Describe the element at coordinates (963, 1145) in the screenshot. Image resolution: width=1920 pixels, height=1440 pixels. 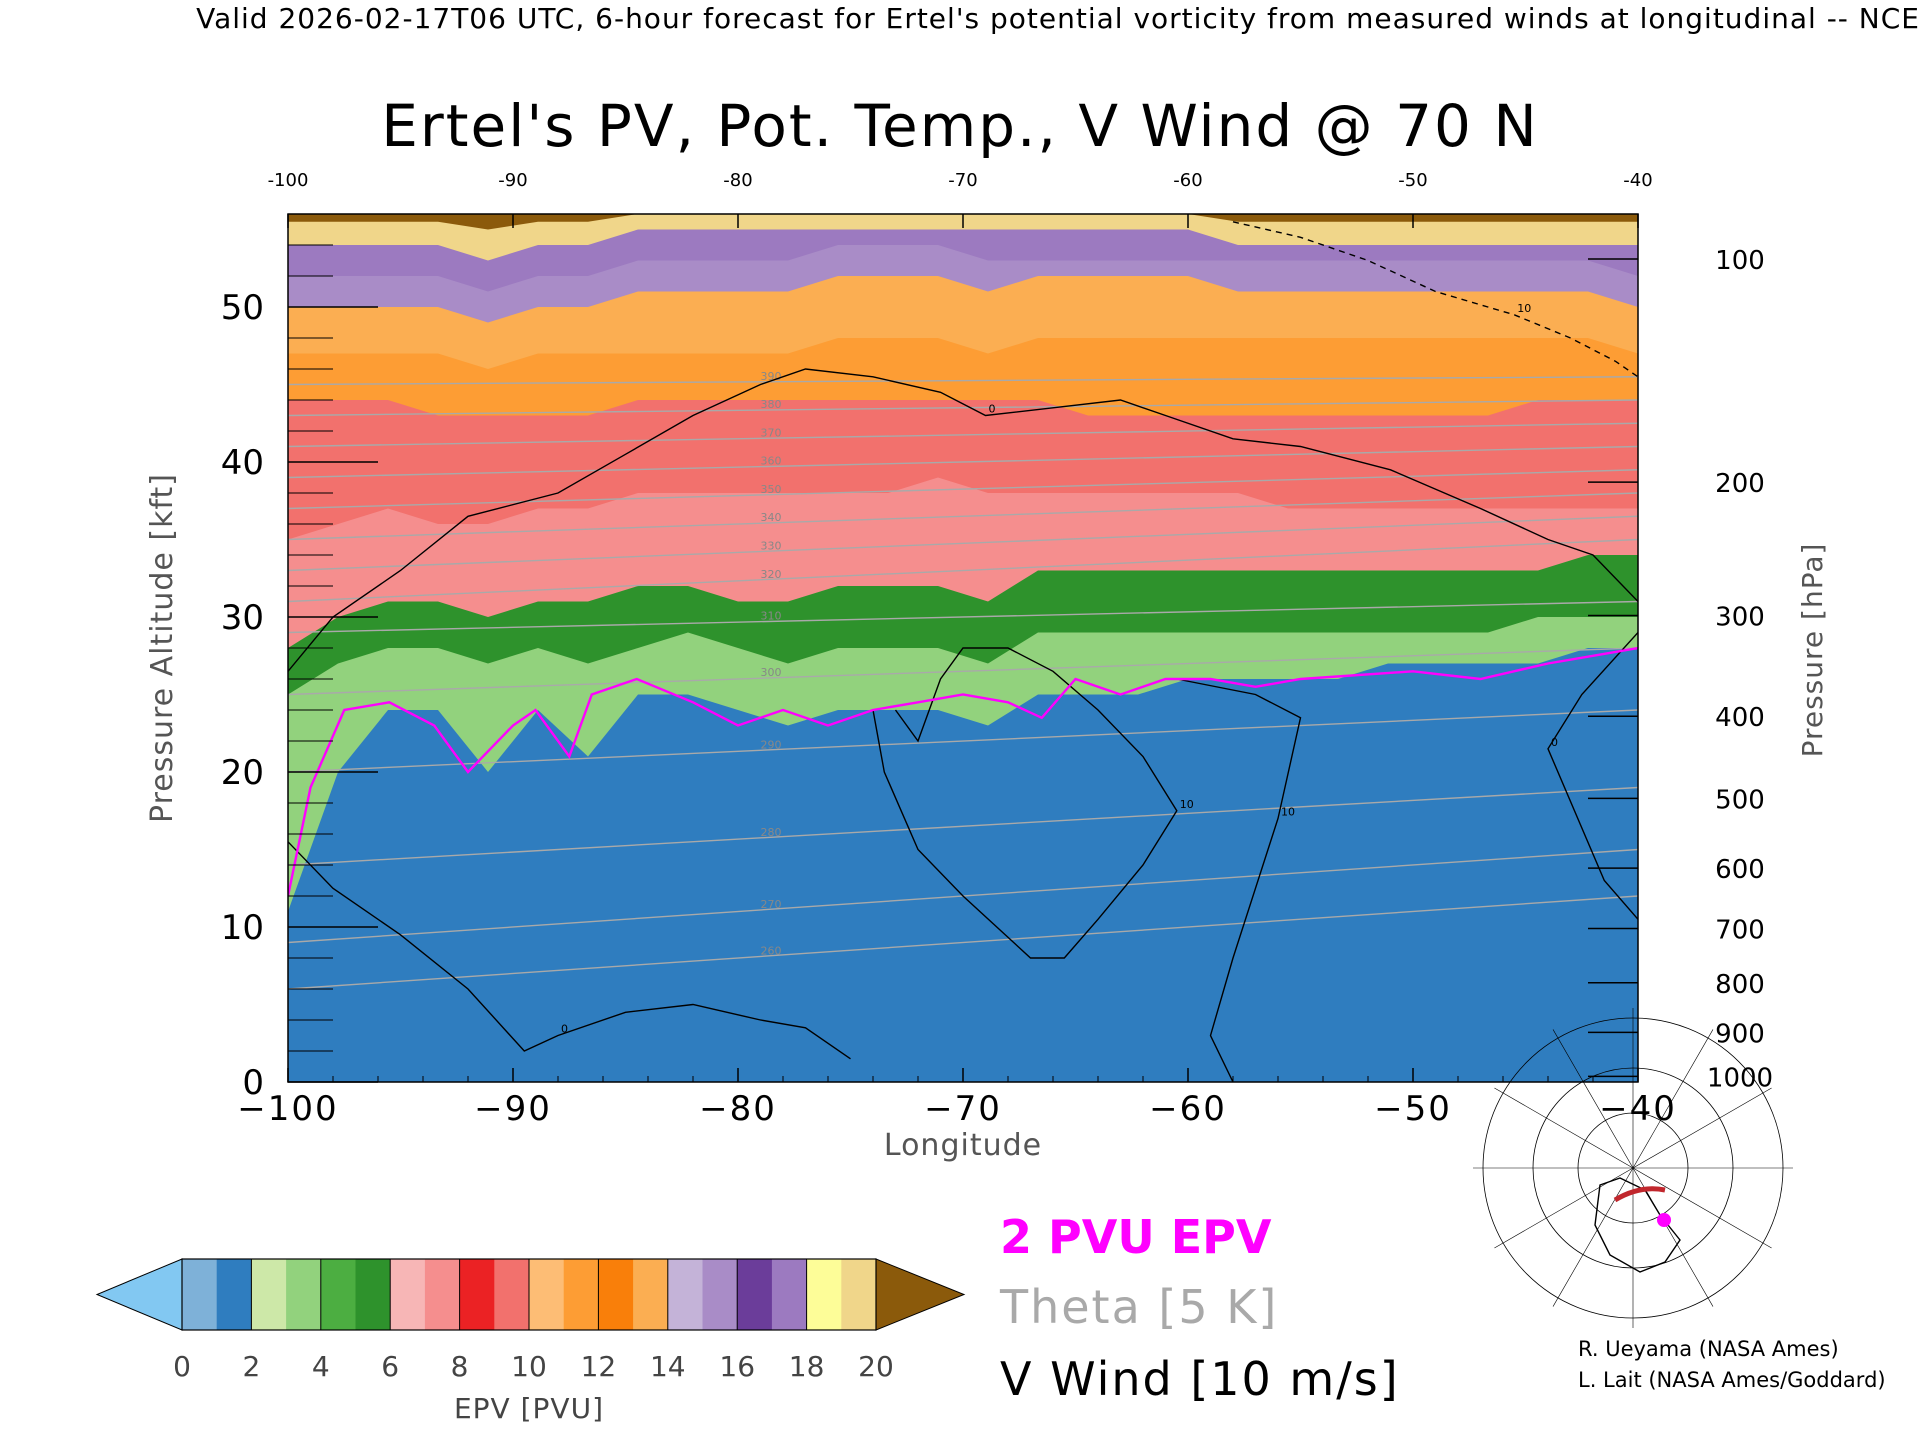
I see `x-axis-label: Longitude` at that location.